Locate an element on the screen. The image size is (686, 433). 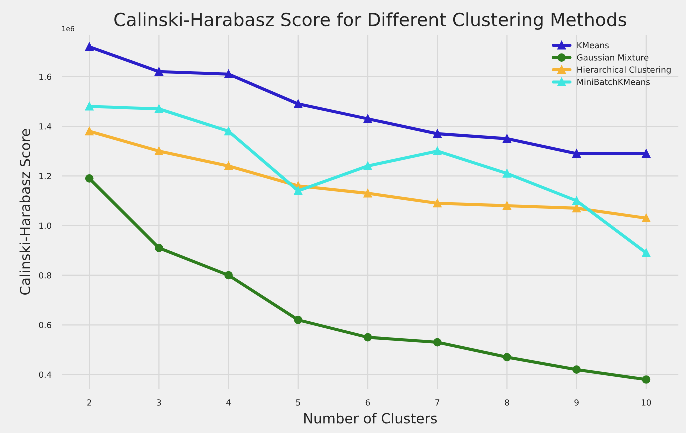
x-tick-label: 2 is located at coordinates (90, 403).